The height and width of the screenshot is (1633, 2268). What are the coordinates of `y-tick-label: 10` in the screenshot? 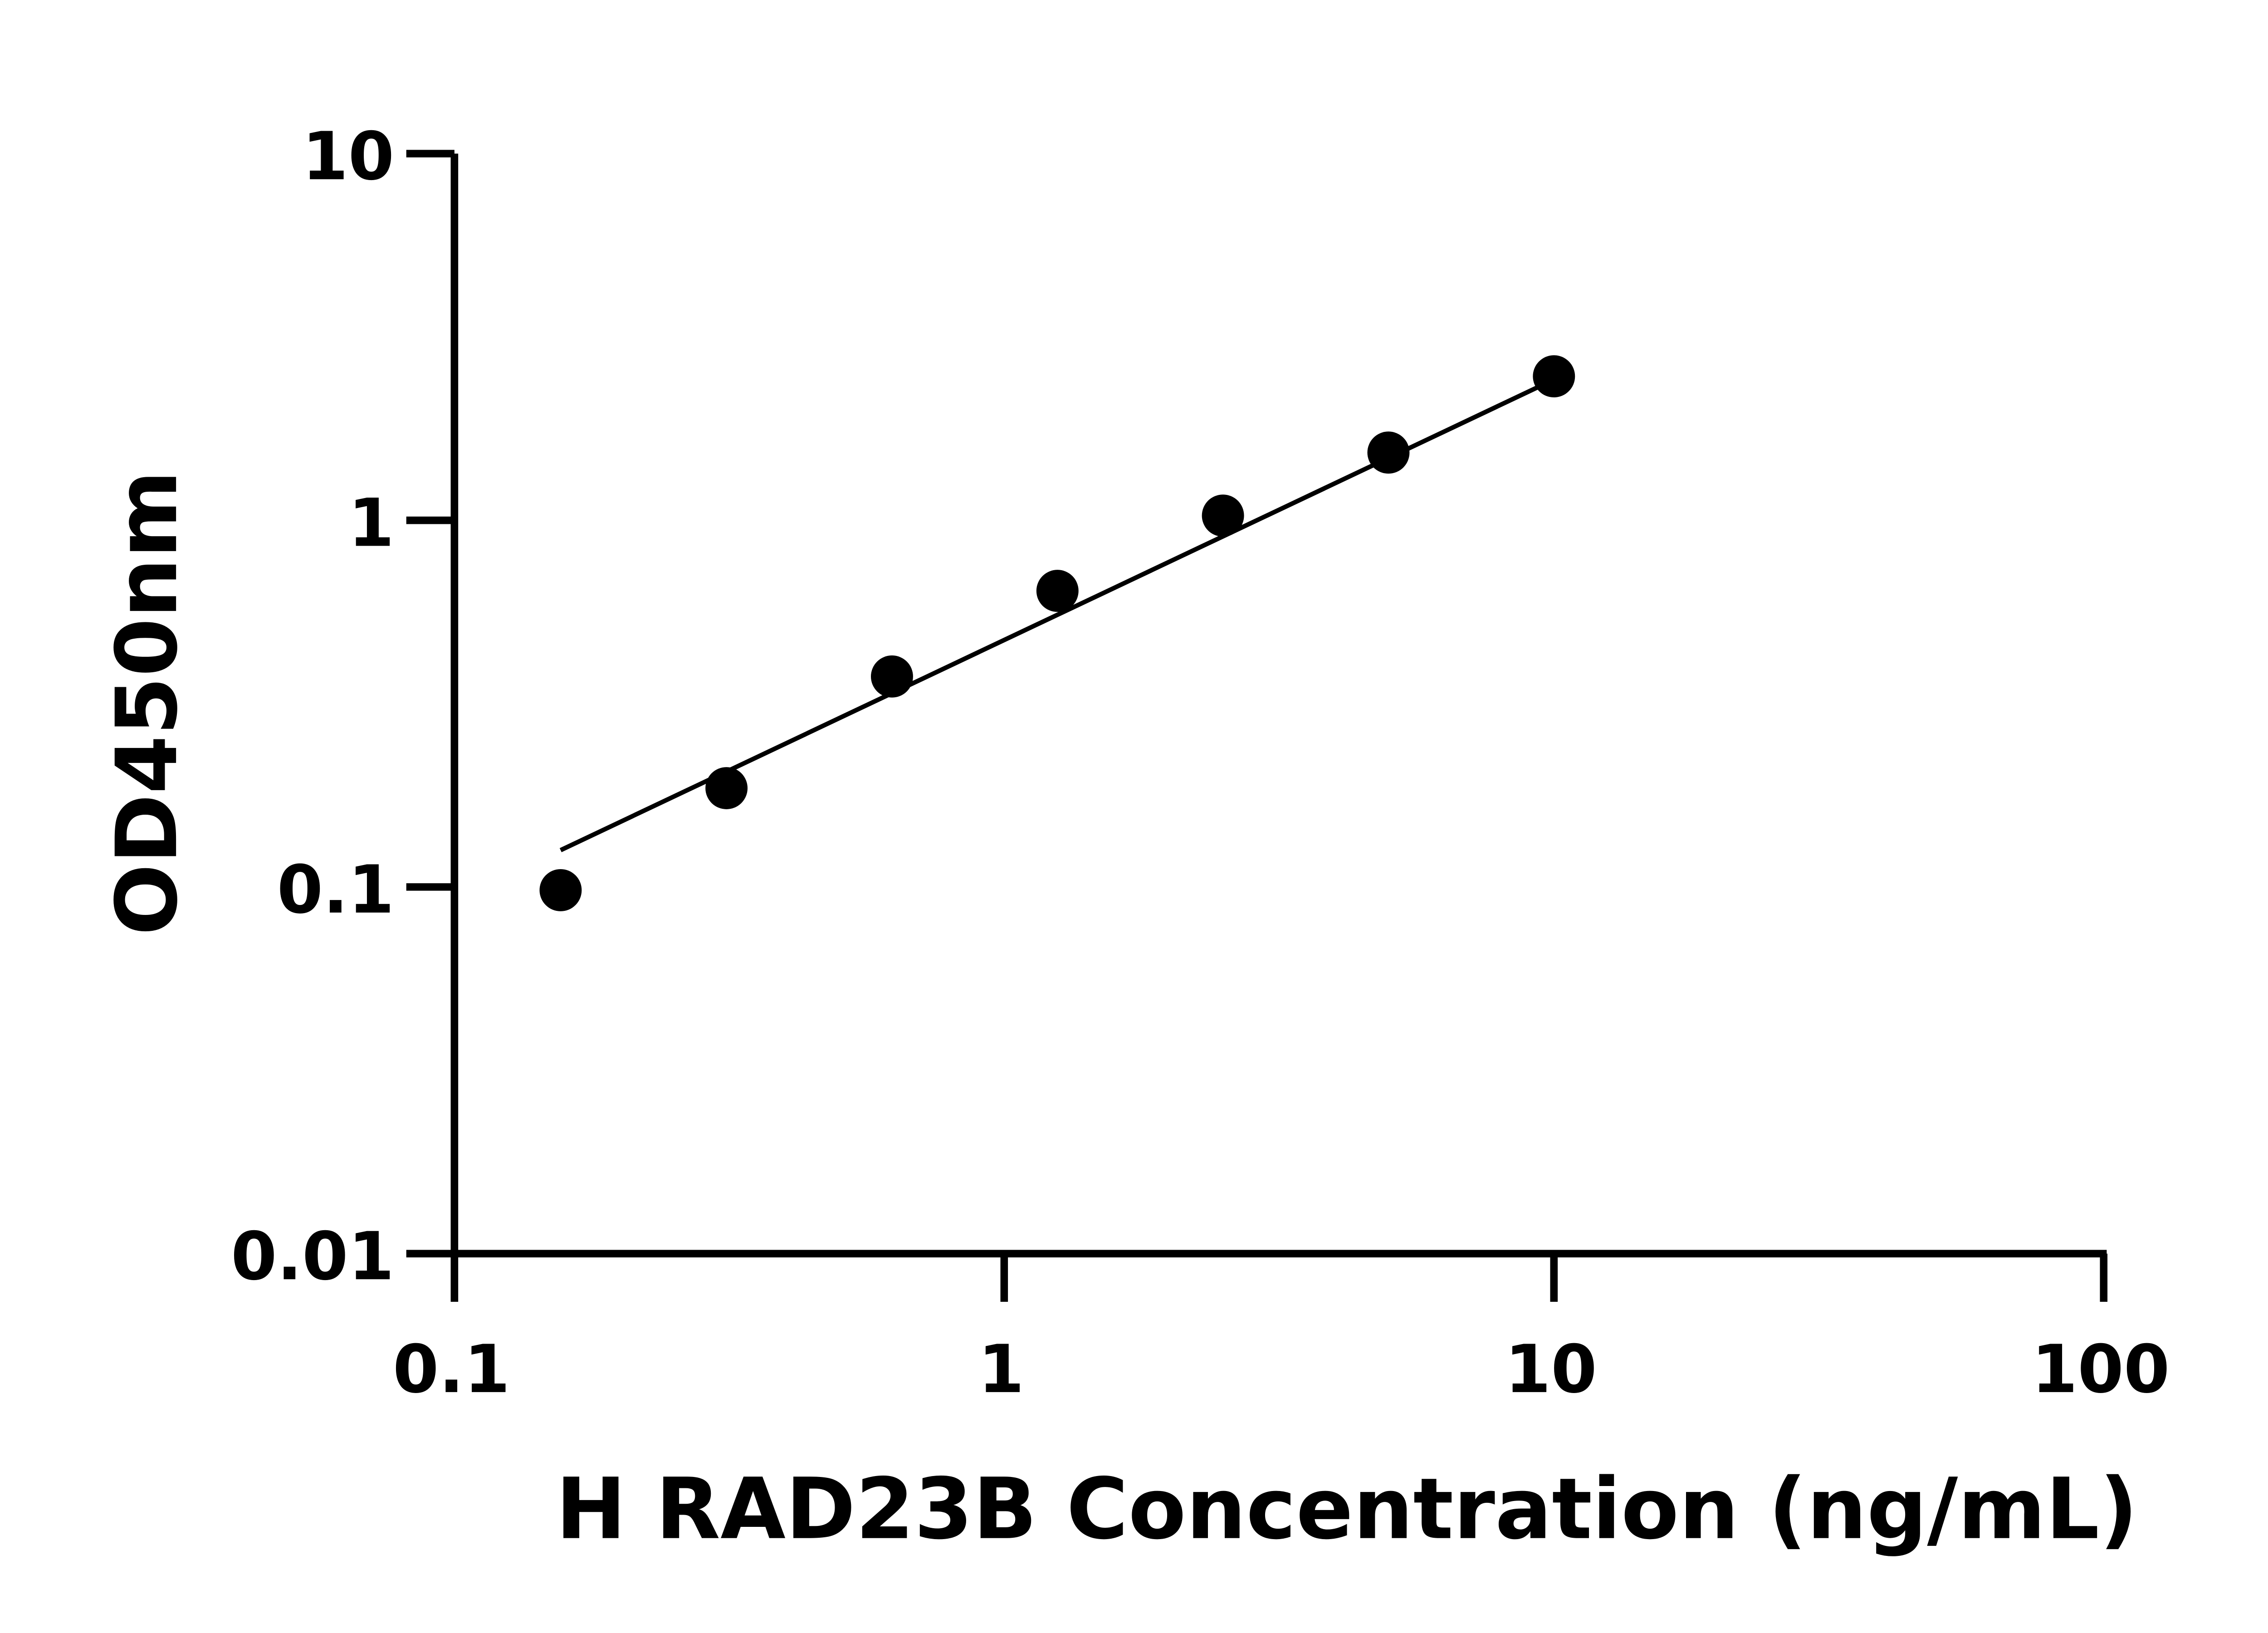 It's located at (348, 156).